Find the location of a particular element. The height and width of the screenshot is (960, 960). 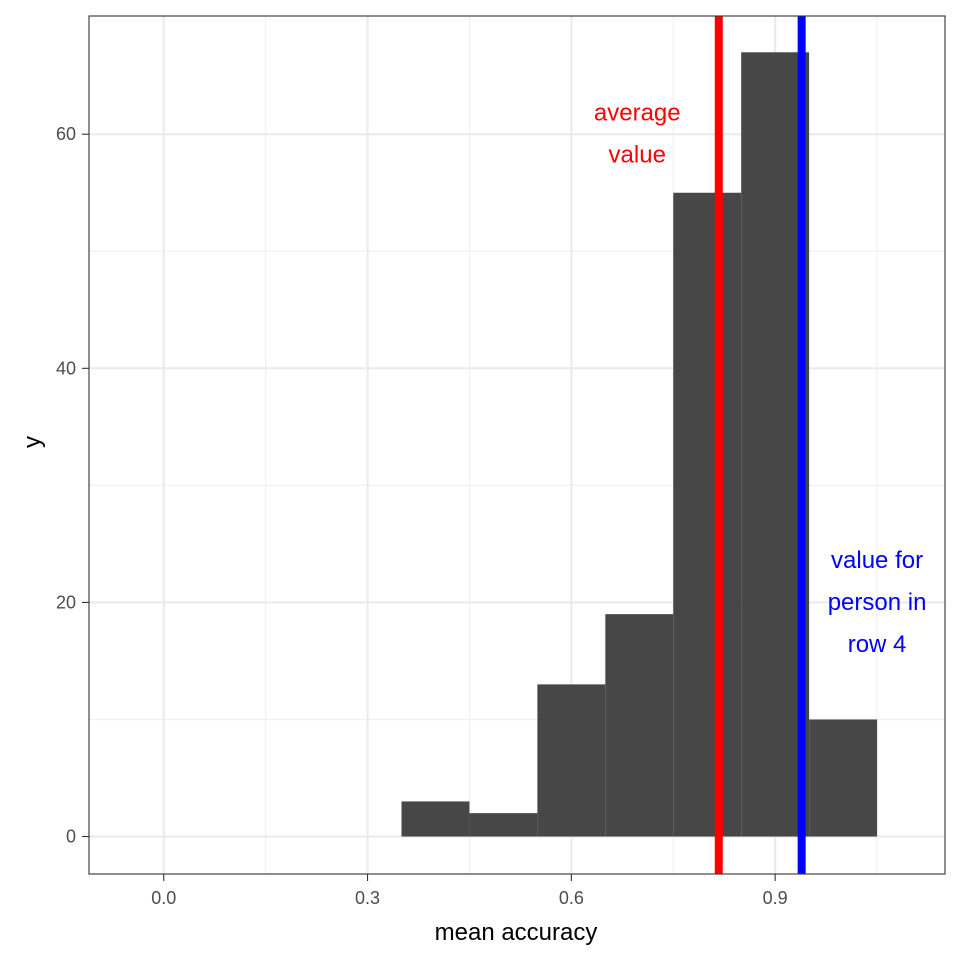

y-axis-ticks: 0 20 40 60 is located at coordinates (72, 485).